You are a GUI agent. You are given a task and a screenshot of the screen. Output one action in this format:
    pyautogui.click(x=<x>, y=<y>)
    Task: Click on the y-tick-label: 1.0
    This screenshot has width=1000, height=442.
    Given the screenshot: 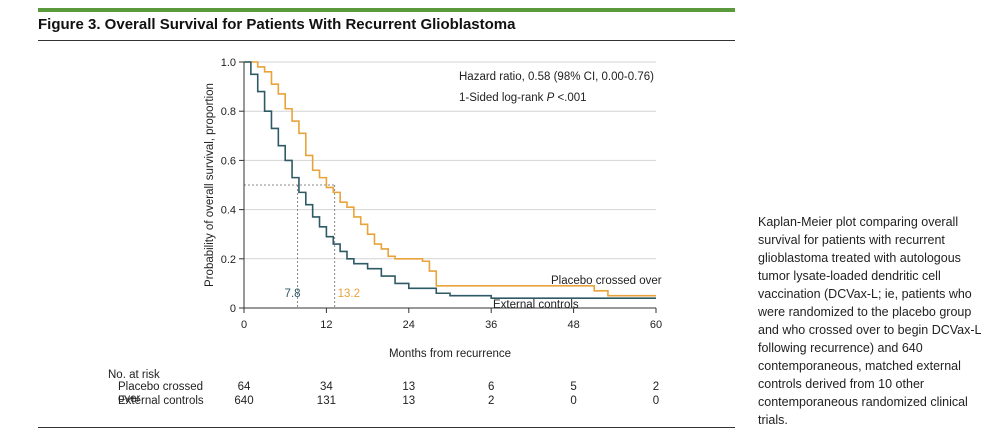 What is the action you would take?
    pyautogui.click(x=228, y=63)
    